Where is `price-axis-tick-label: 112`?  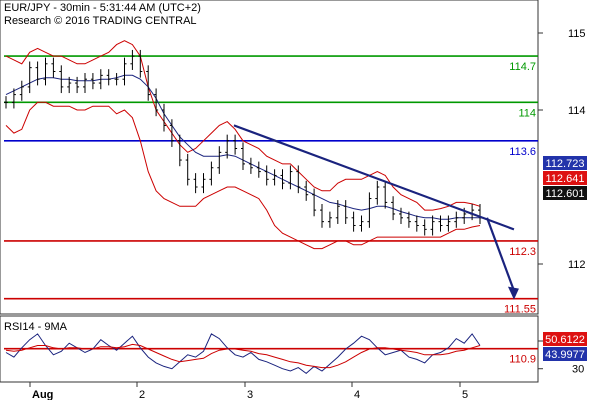
price-axis-tick-label: 112 is located at coordinates (577, 265).